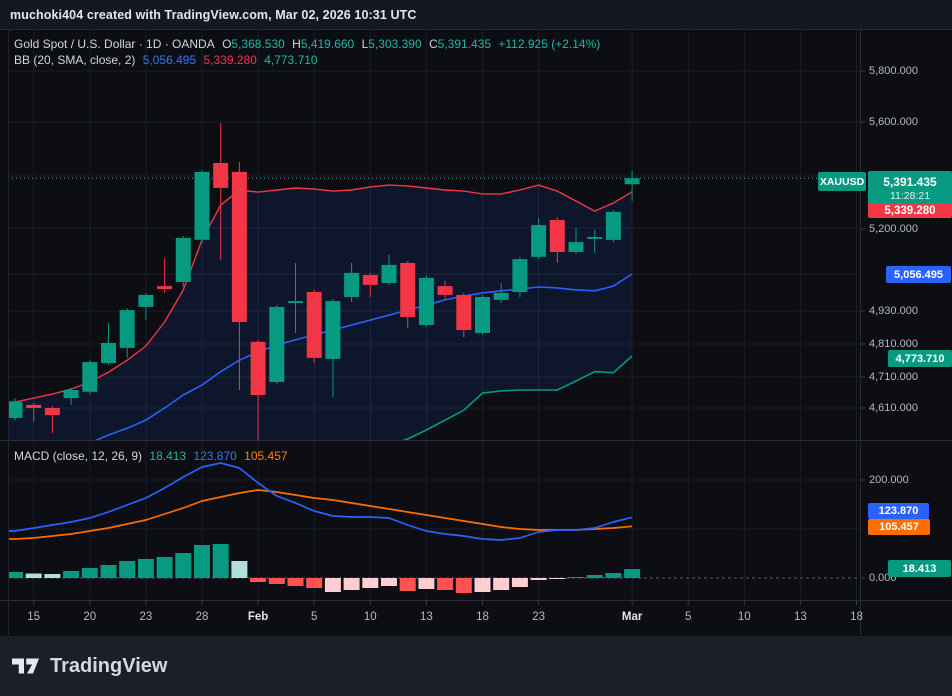 The height and width of the screenshot is (696, 952). I want to click on tradingview-logo: TradingView, so click(476, 665).